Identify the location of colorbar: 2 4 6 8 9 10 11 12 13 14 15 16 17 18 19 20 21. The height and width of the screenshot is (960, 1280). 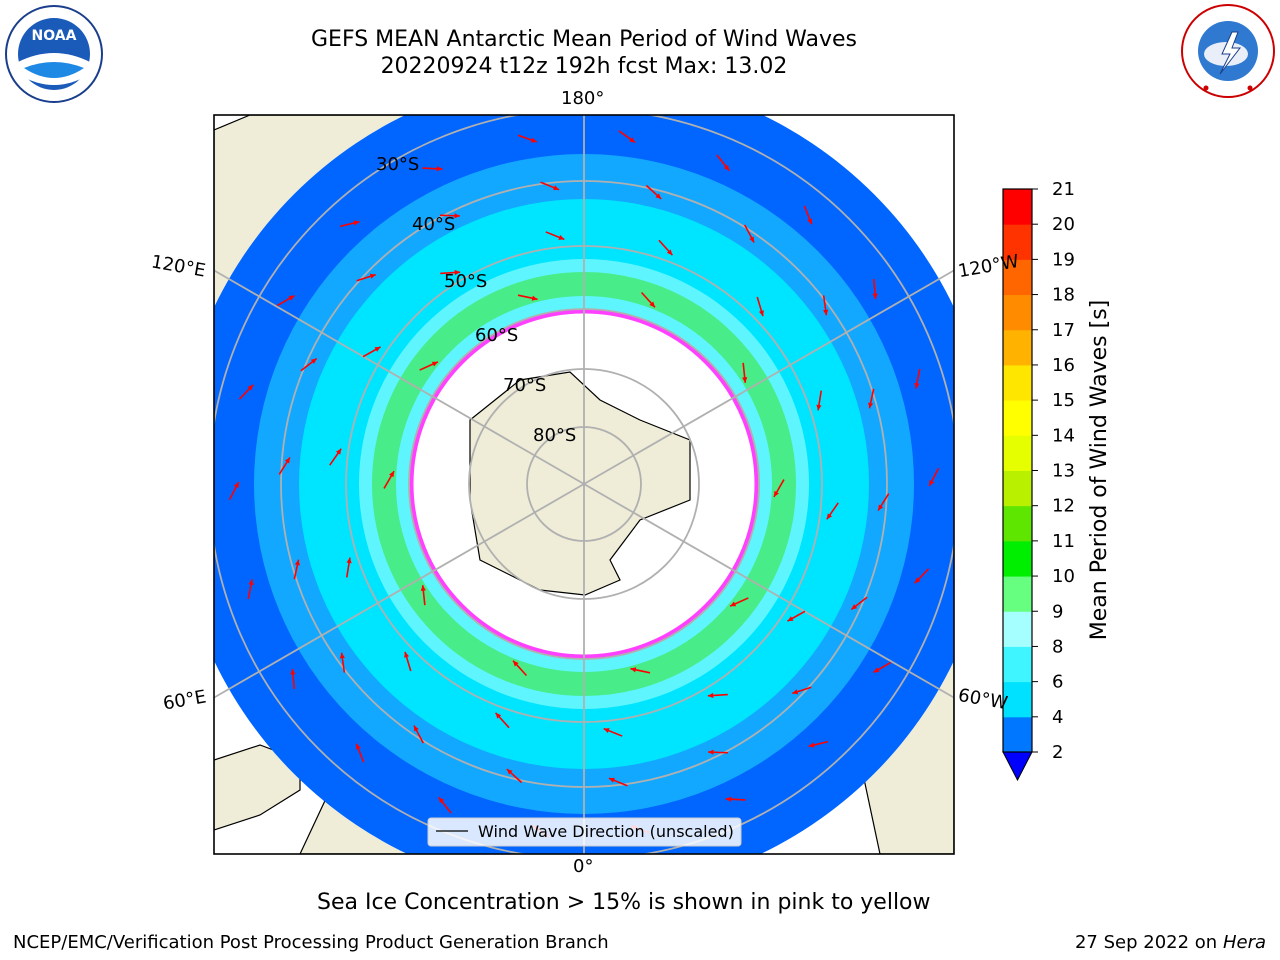
(1038, 480).